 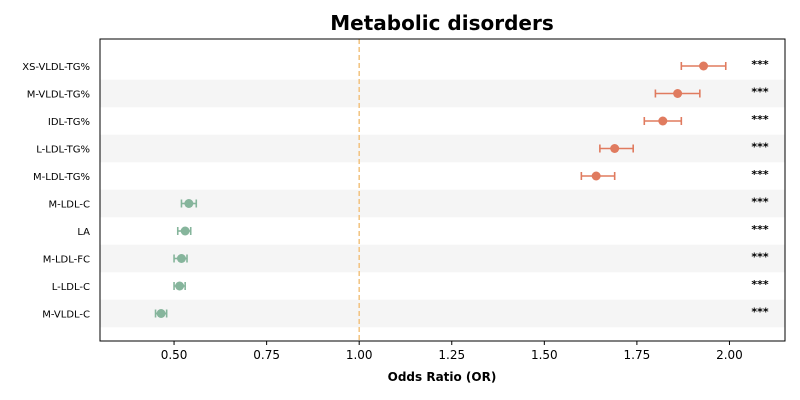 What do you see at coordinates (451, 355) in the screenshot?
I see `x-tick-label: 1.25` at bounding box center [451, 355].